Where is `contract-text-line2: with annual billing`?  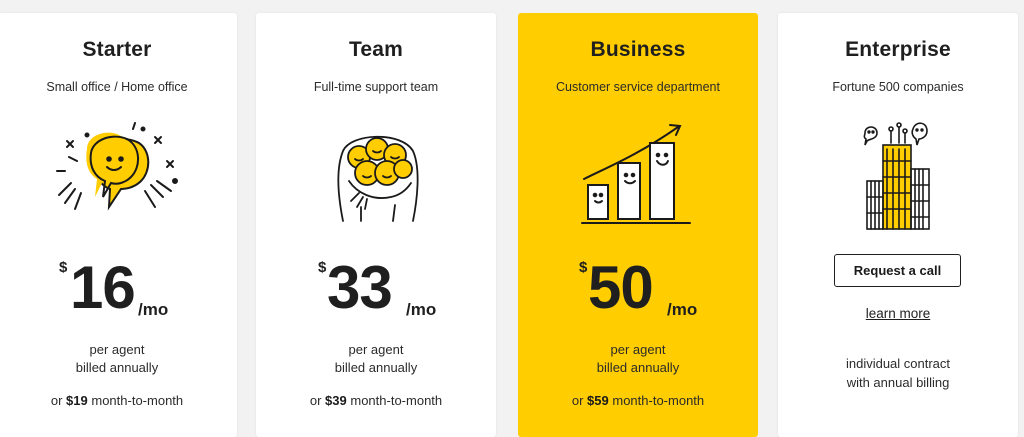
contract-text-line2: with annual billing is located at coordinates (898, 382).